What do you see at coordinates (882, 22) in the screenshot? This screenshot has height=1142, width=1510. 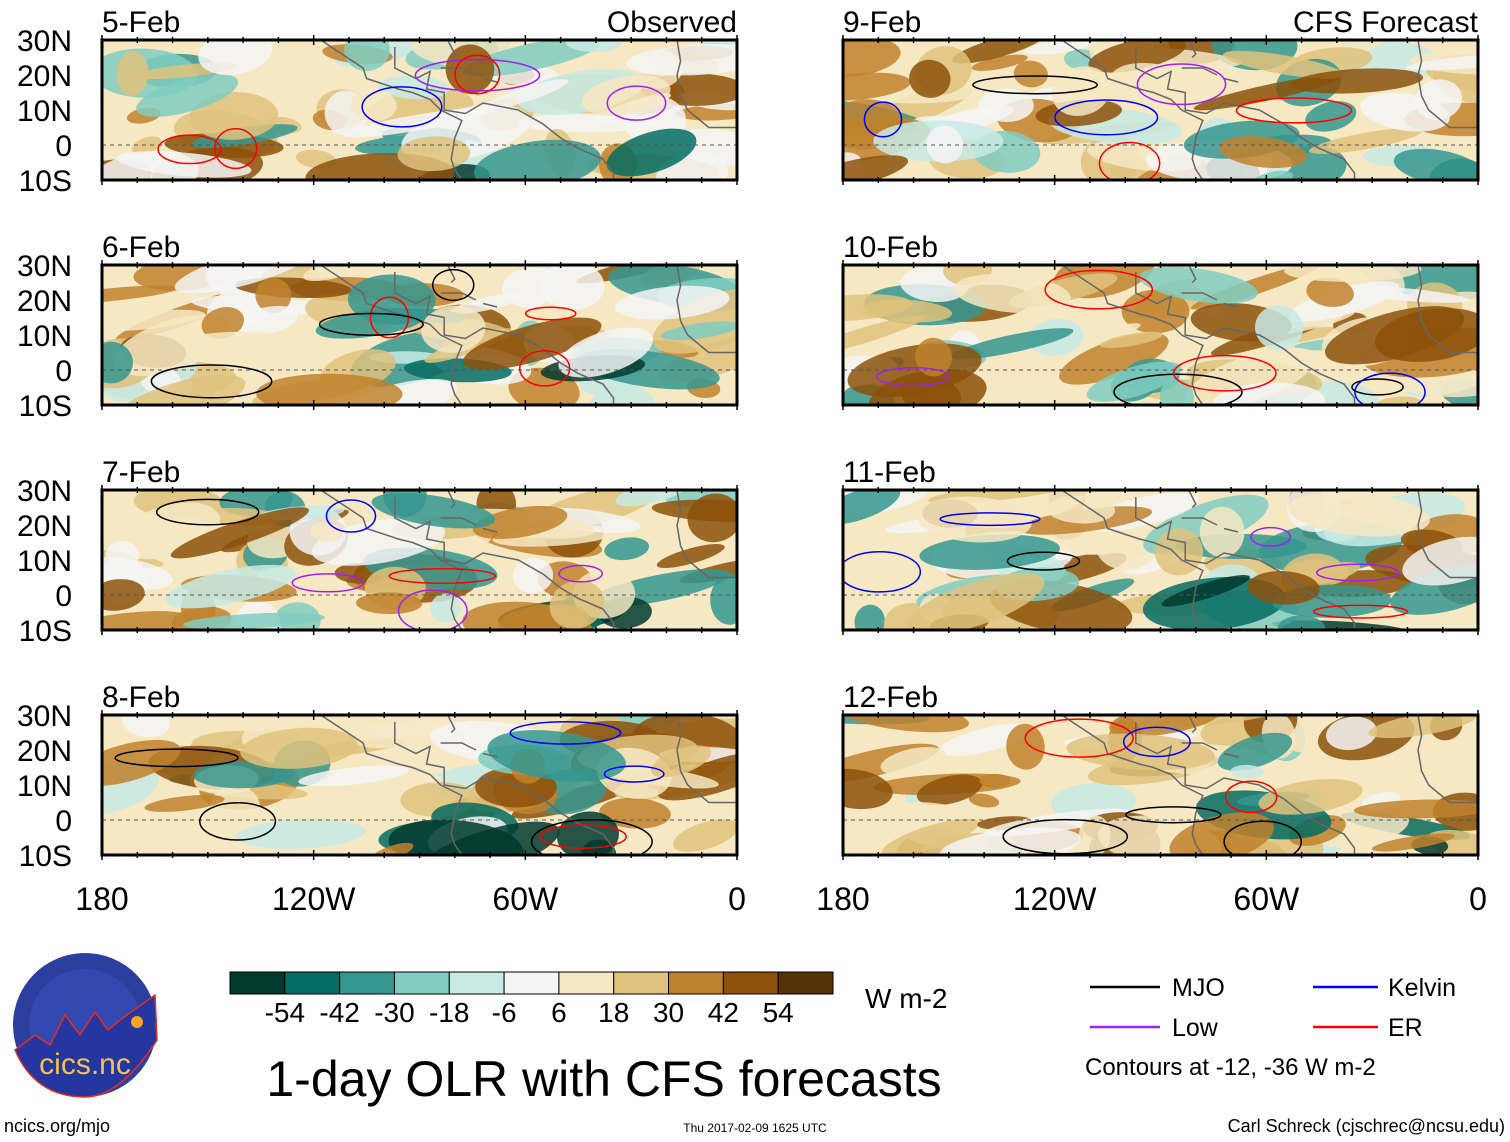 I see `panel-date-label: 9-Feb` at bounding box center [882, 22].